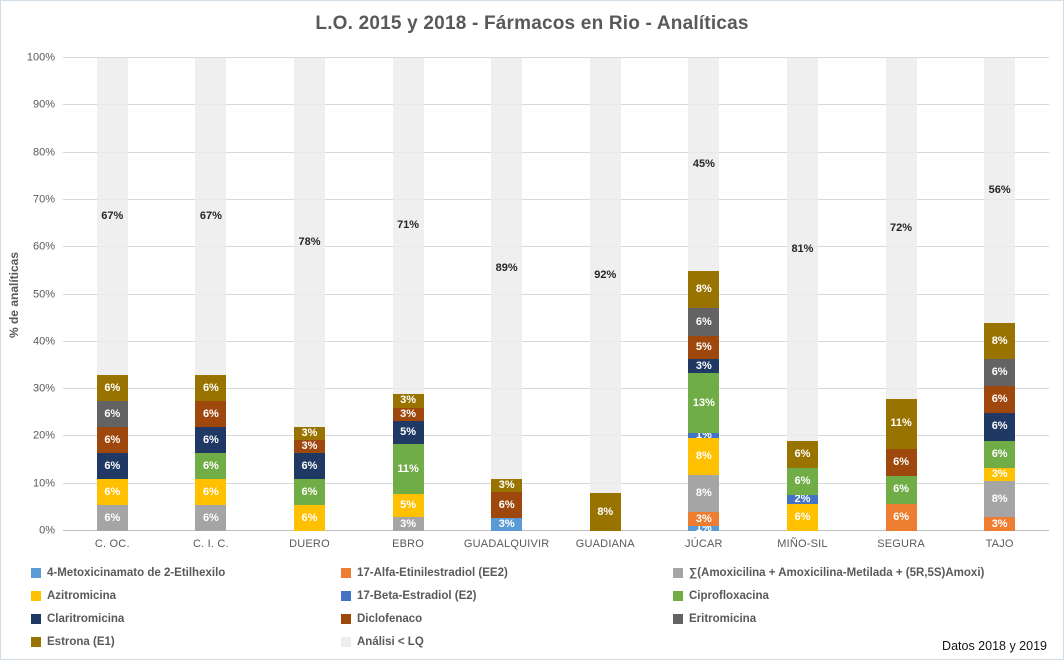 Image resolution: width=1064 pixels, height=660 pixels. I want to click on legend-label: Estrona (E1), so click(81, 642).